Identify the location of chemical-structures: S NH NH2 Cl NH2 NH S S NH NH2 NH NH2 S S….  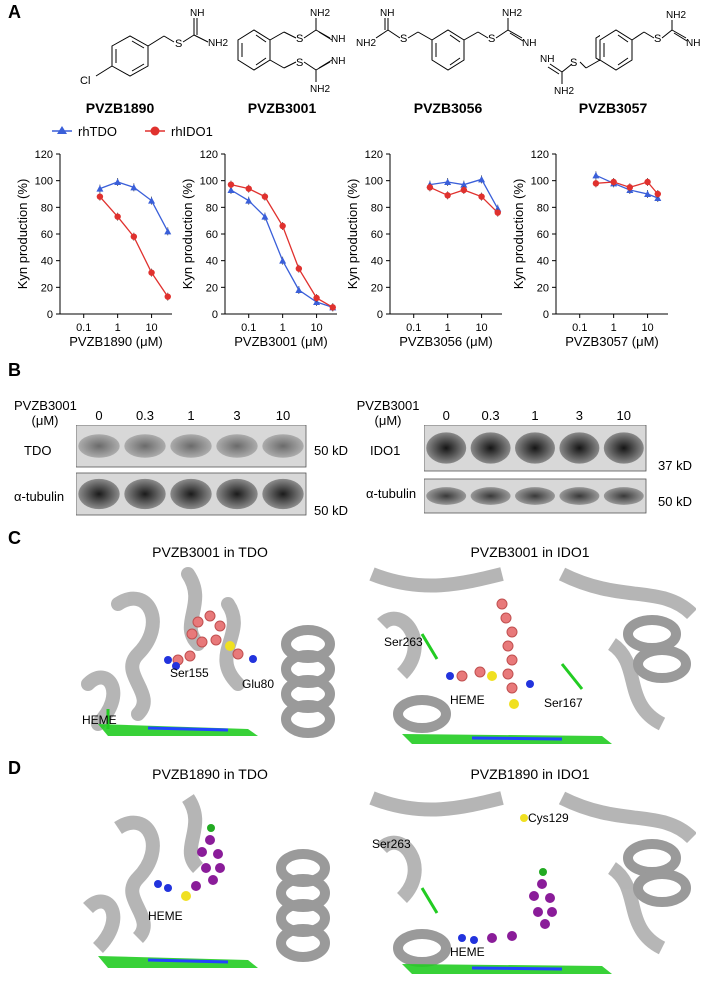
(340, 51).